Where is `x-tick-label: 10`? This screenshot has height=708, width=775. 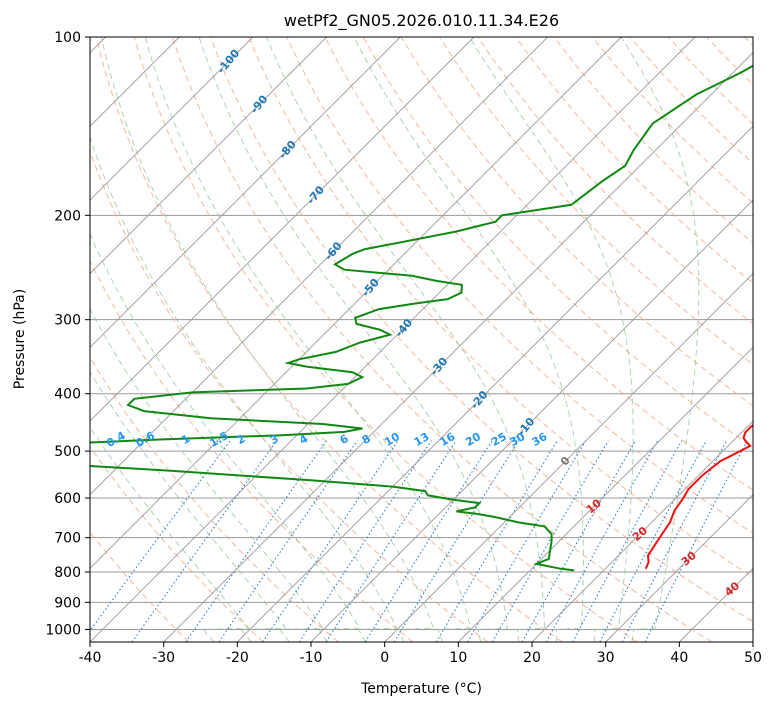 x-tick-label: 10 is located at coordinates (458, 658).